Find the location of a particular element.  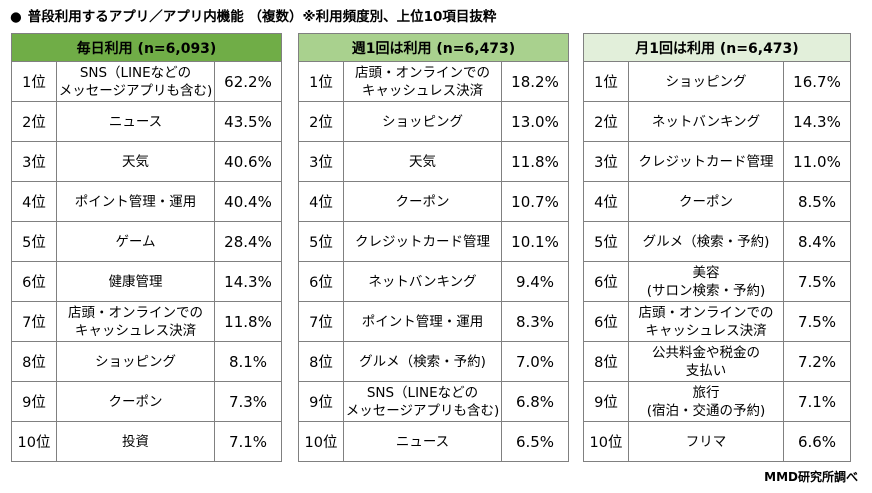

table-row: 6位 美容 (サロン検索・予約) 7.5% is located at coordinates (717, 281).